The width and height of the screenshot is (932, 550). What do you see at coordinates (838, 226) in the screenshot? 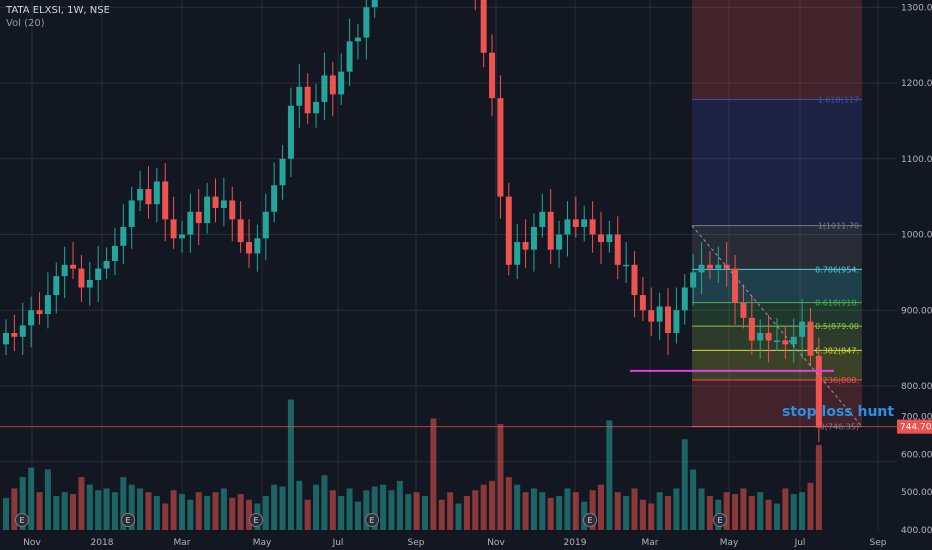
I see `fib-level-label: 1(1011.70` at bounding box center [838, 226].